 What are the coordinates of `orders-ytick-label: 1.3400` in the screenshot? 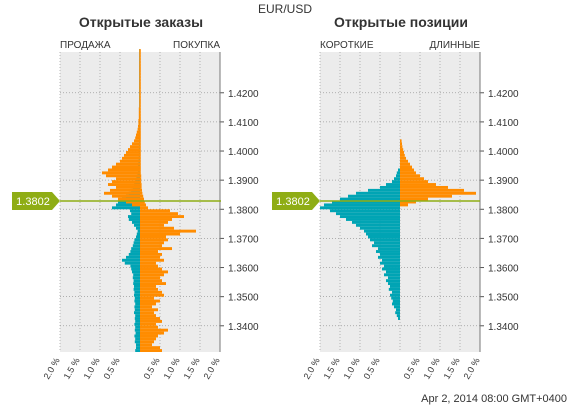 It's located at (243, 327).